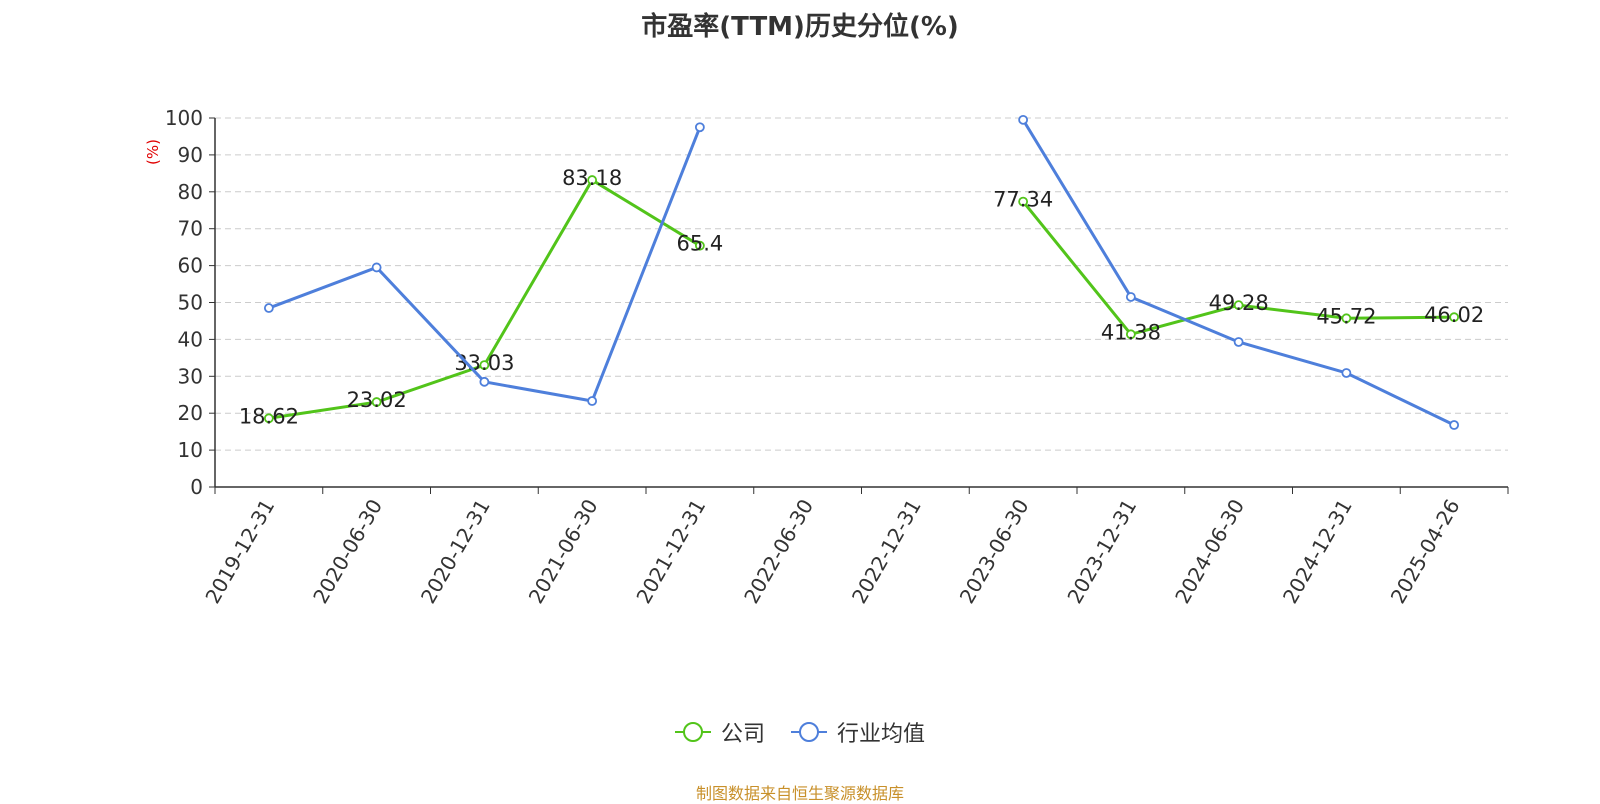 The width and height of the screenshot is (1600, 804). I want to click on legend-item-company: 公司, so click(719, 732).